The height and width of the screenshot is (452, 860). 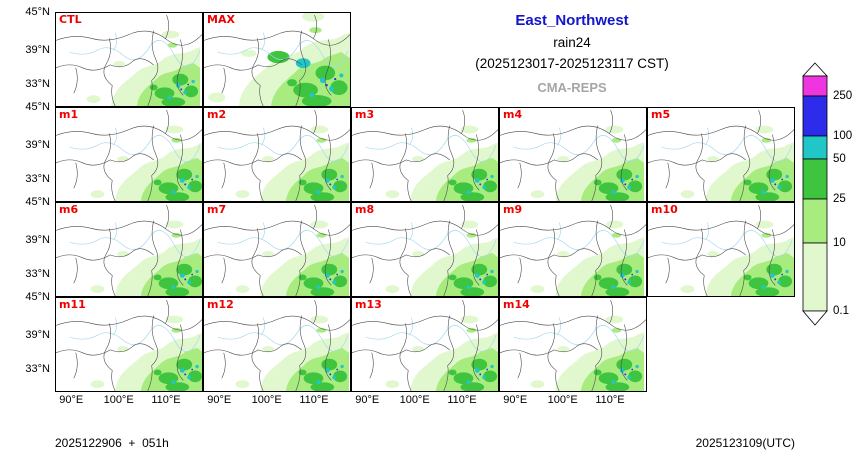 I want to click on valid-period-title: (2025123017-2025123117 CST), so click(x=572, y=63).